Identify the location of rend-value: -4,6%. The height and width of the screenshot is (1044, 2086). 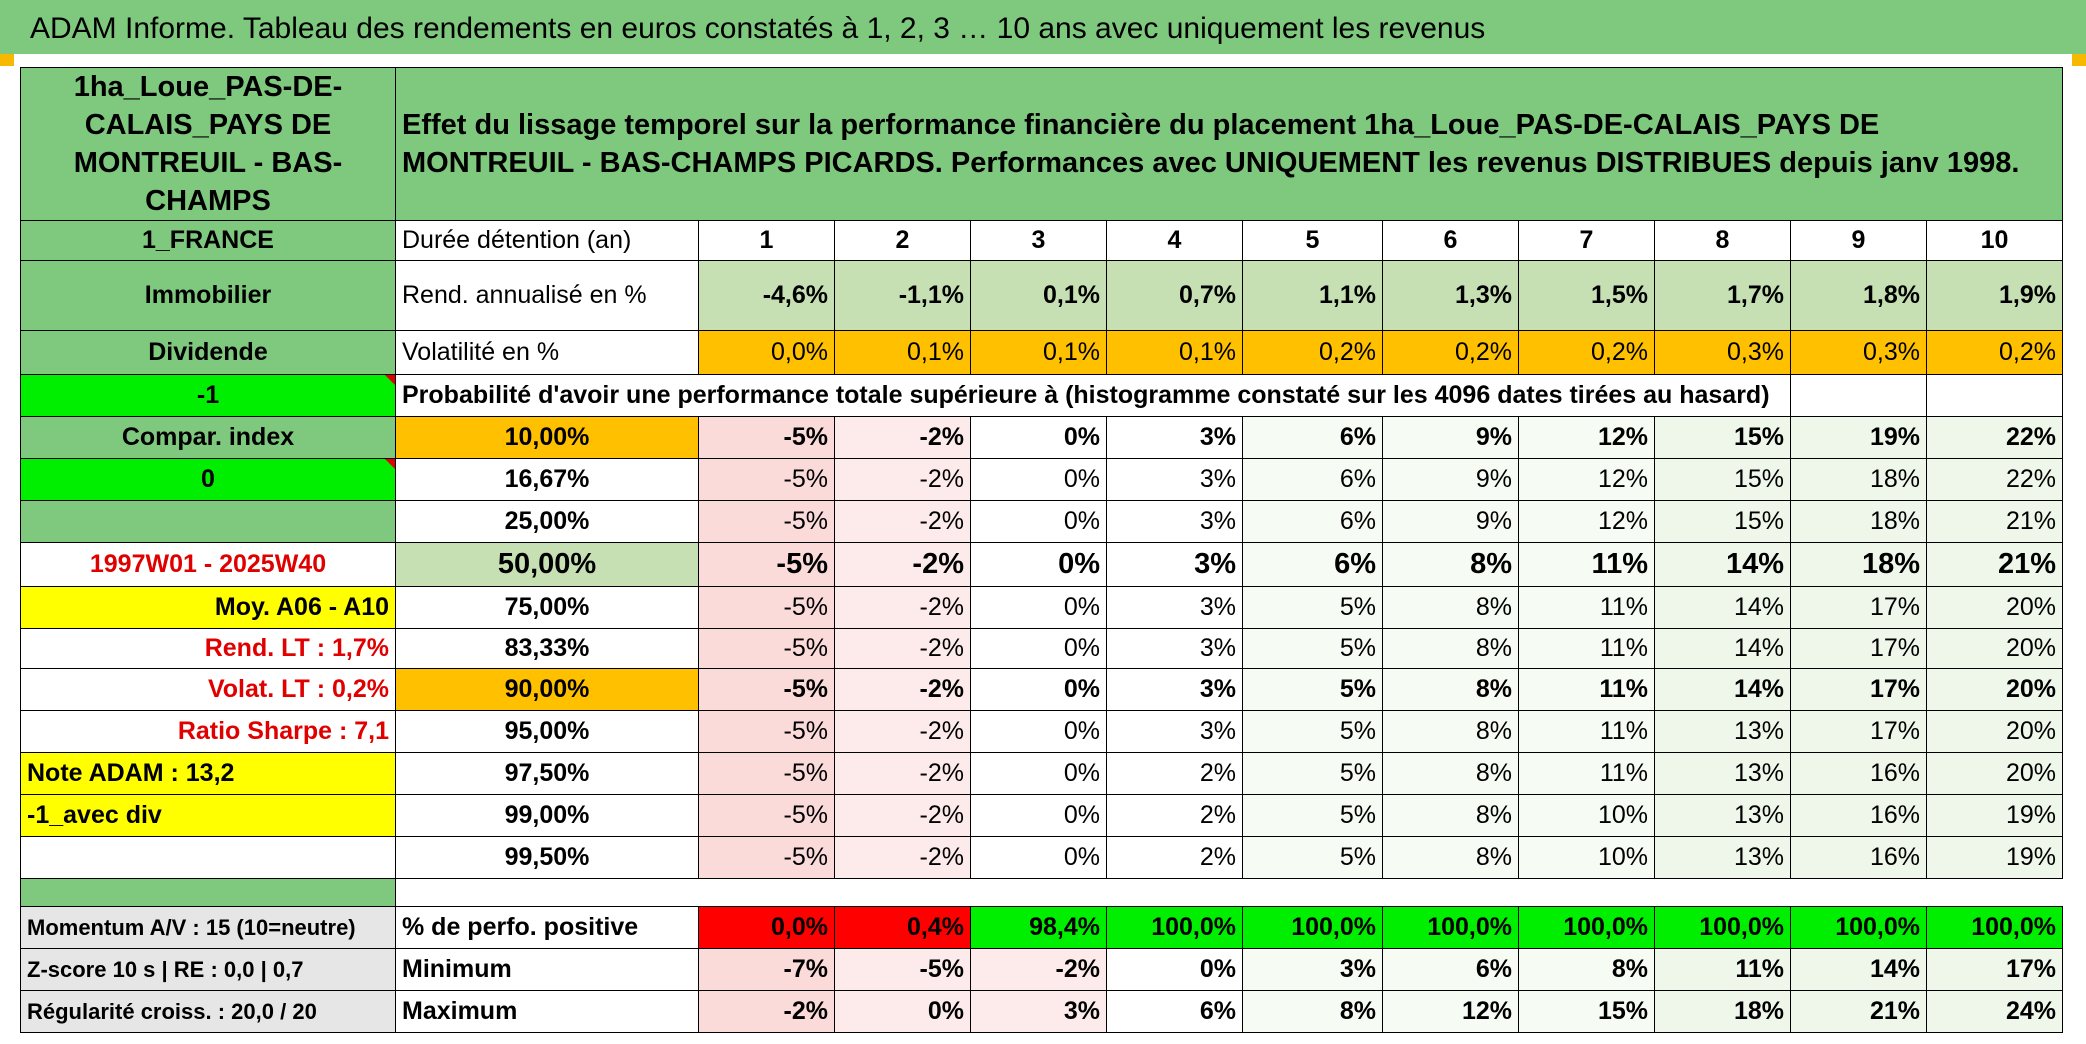
(766, 295).